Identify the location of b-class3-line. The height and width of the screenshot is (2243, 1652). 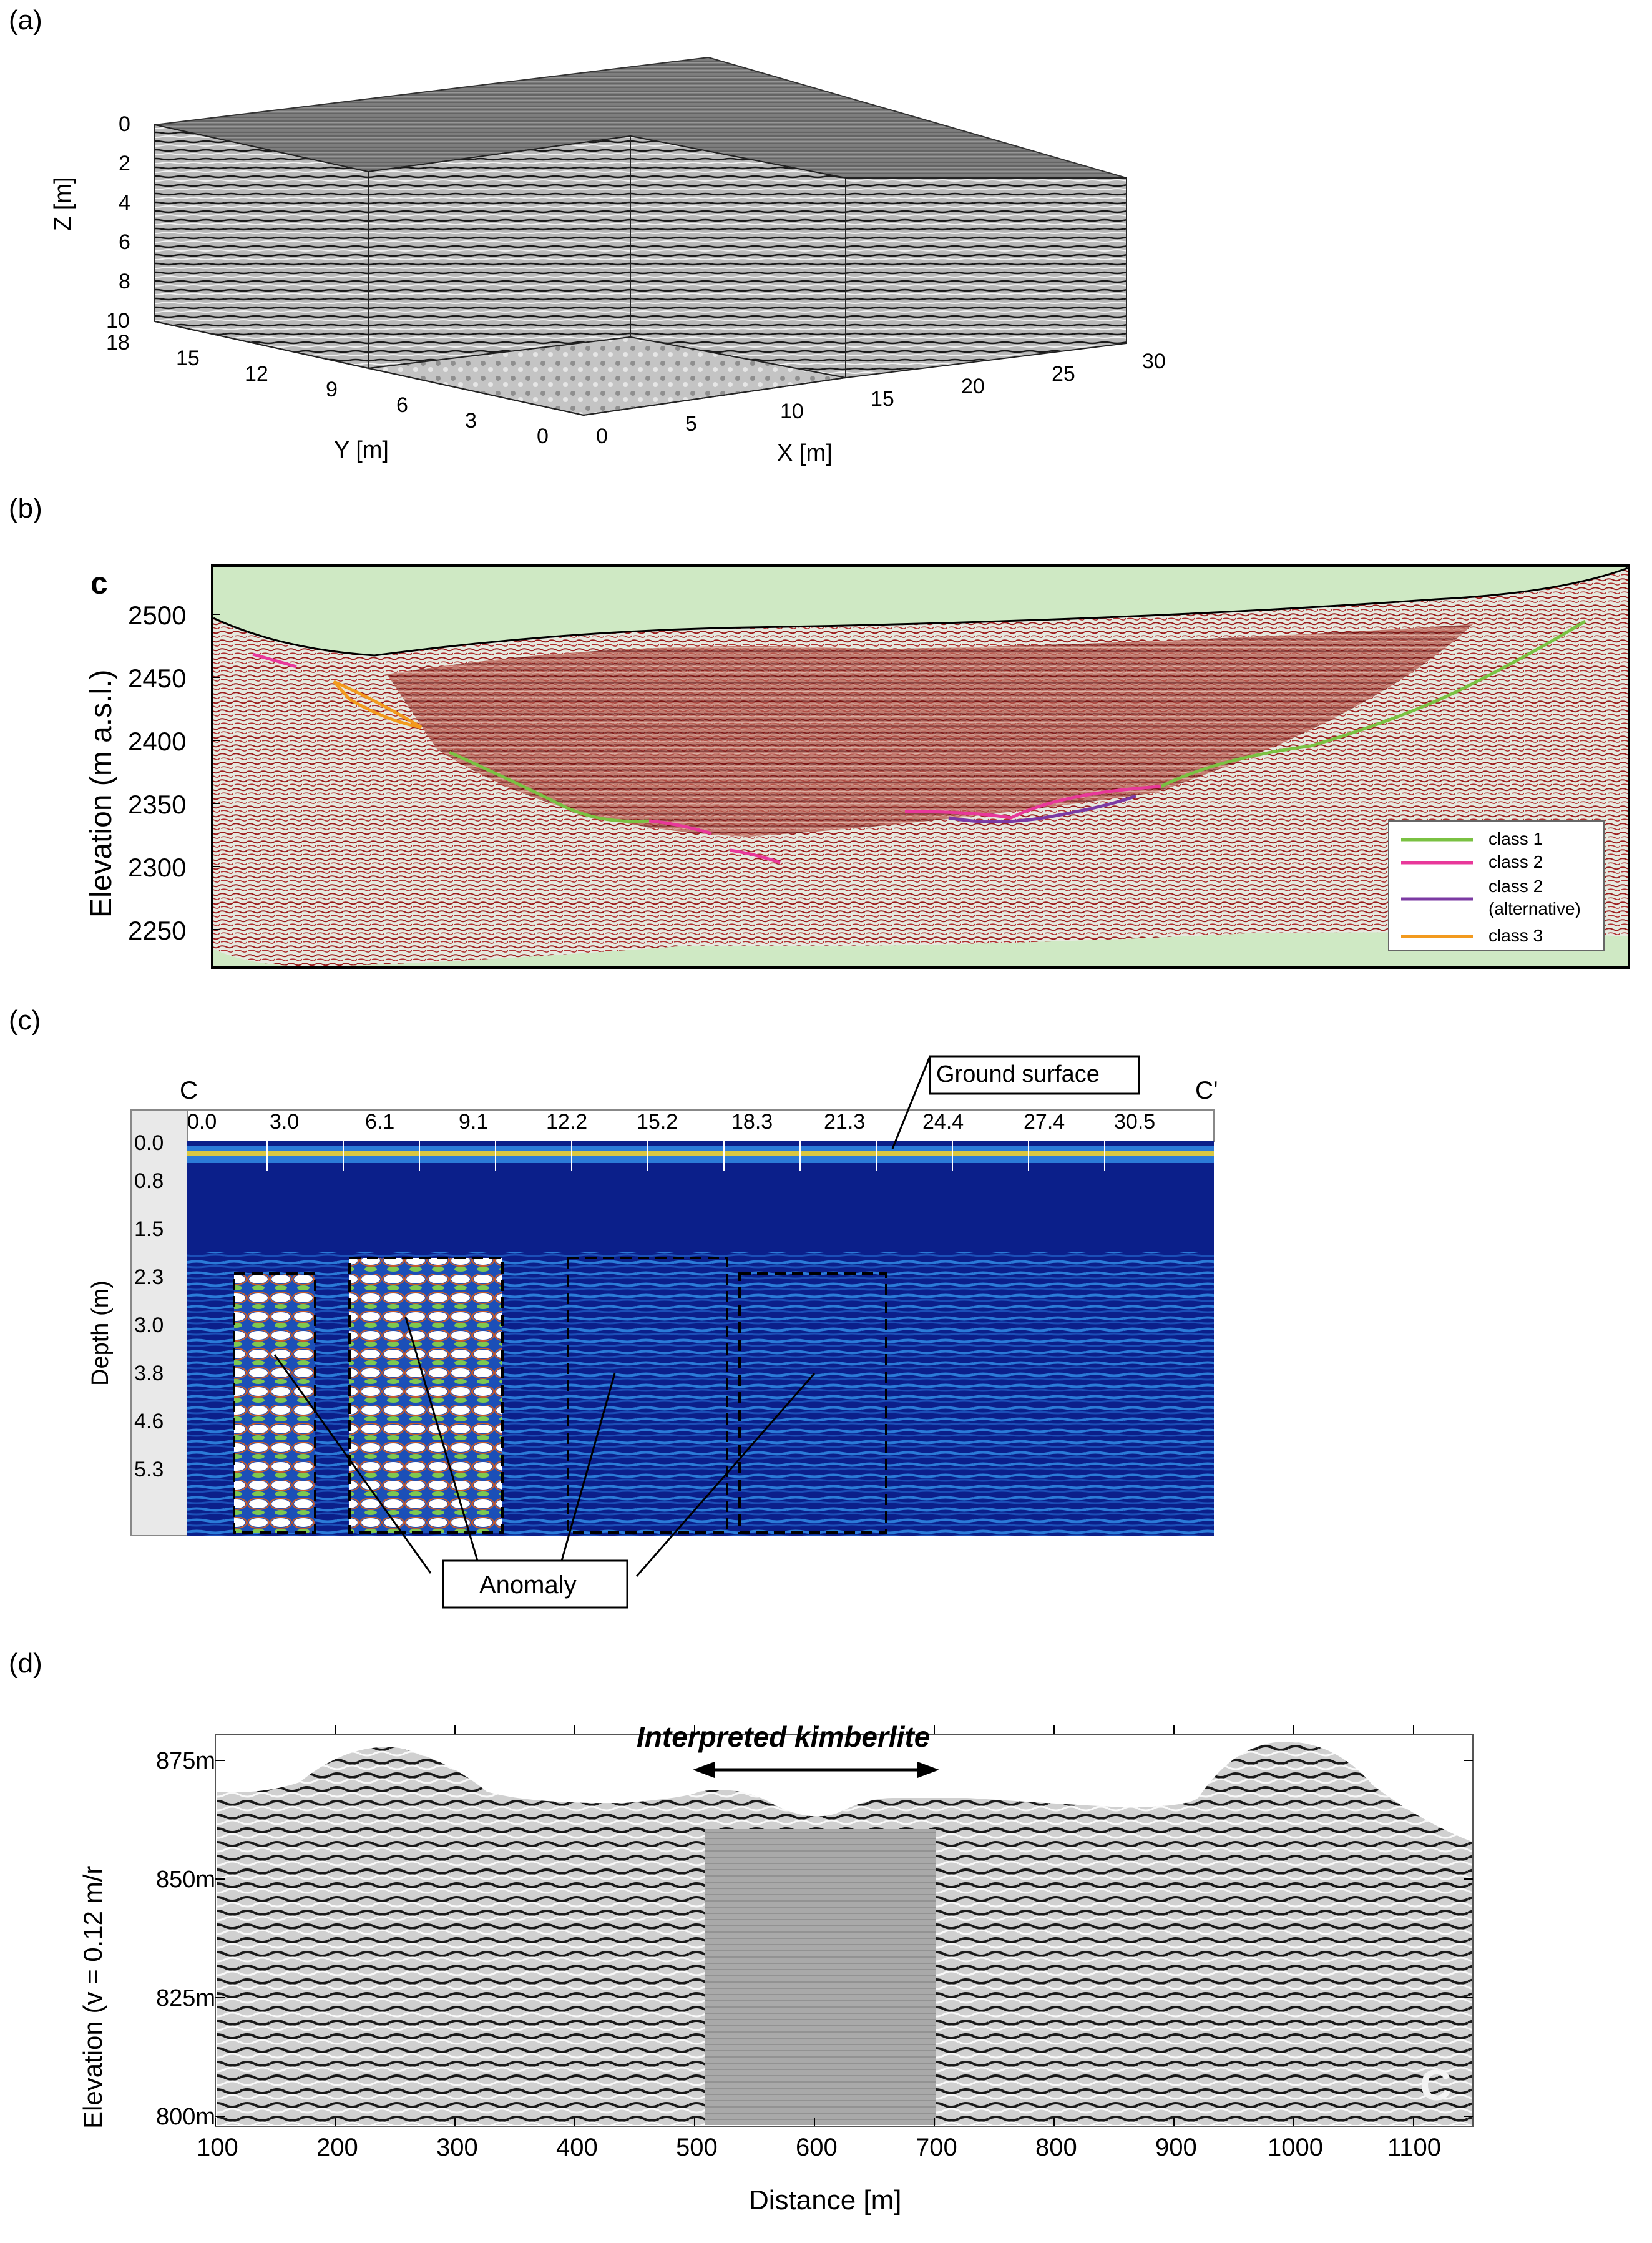
(378, 704).